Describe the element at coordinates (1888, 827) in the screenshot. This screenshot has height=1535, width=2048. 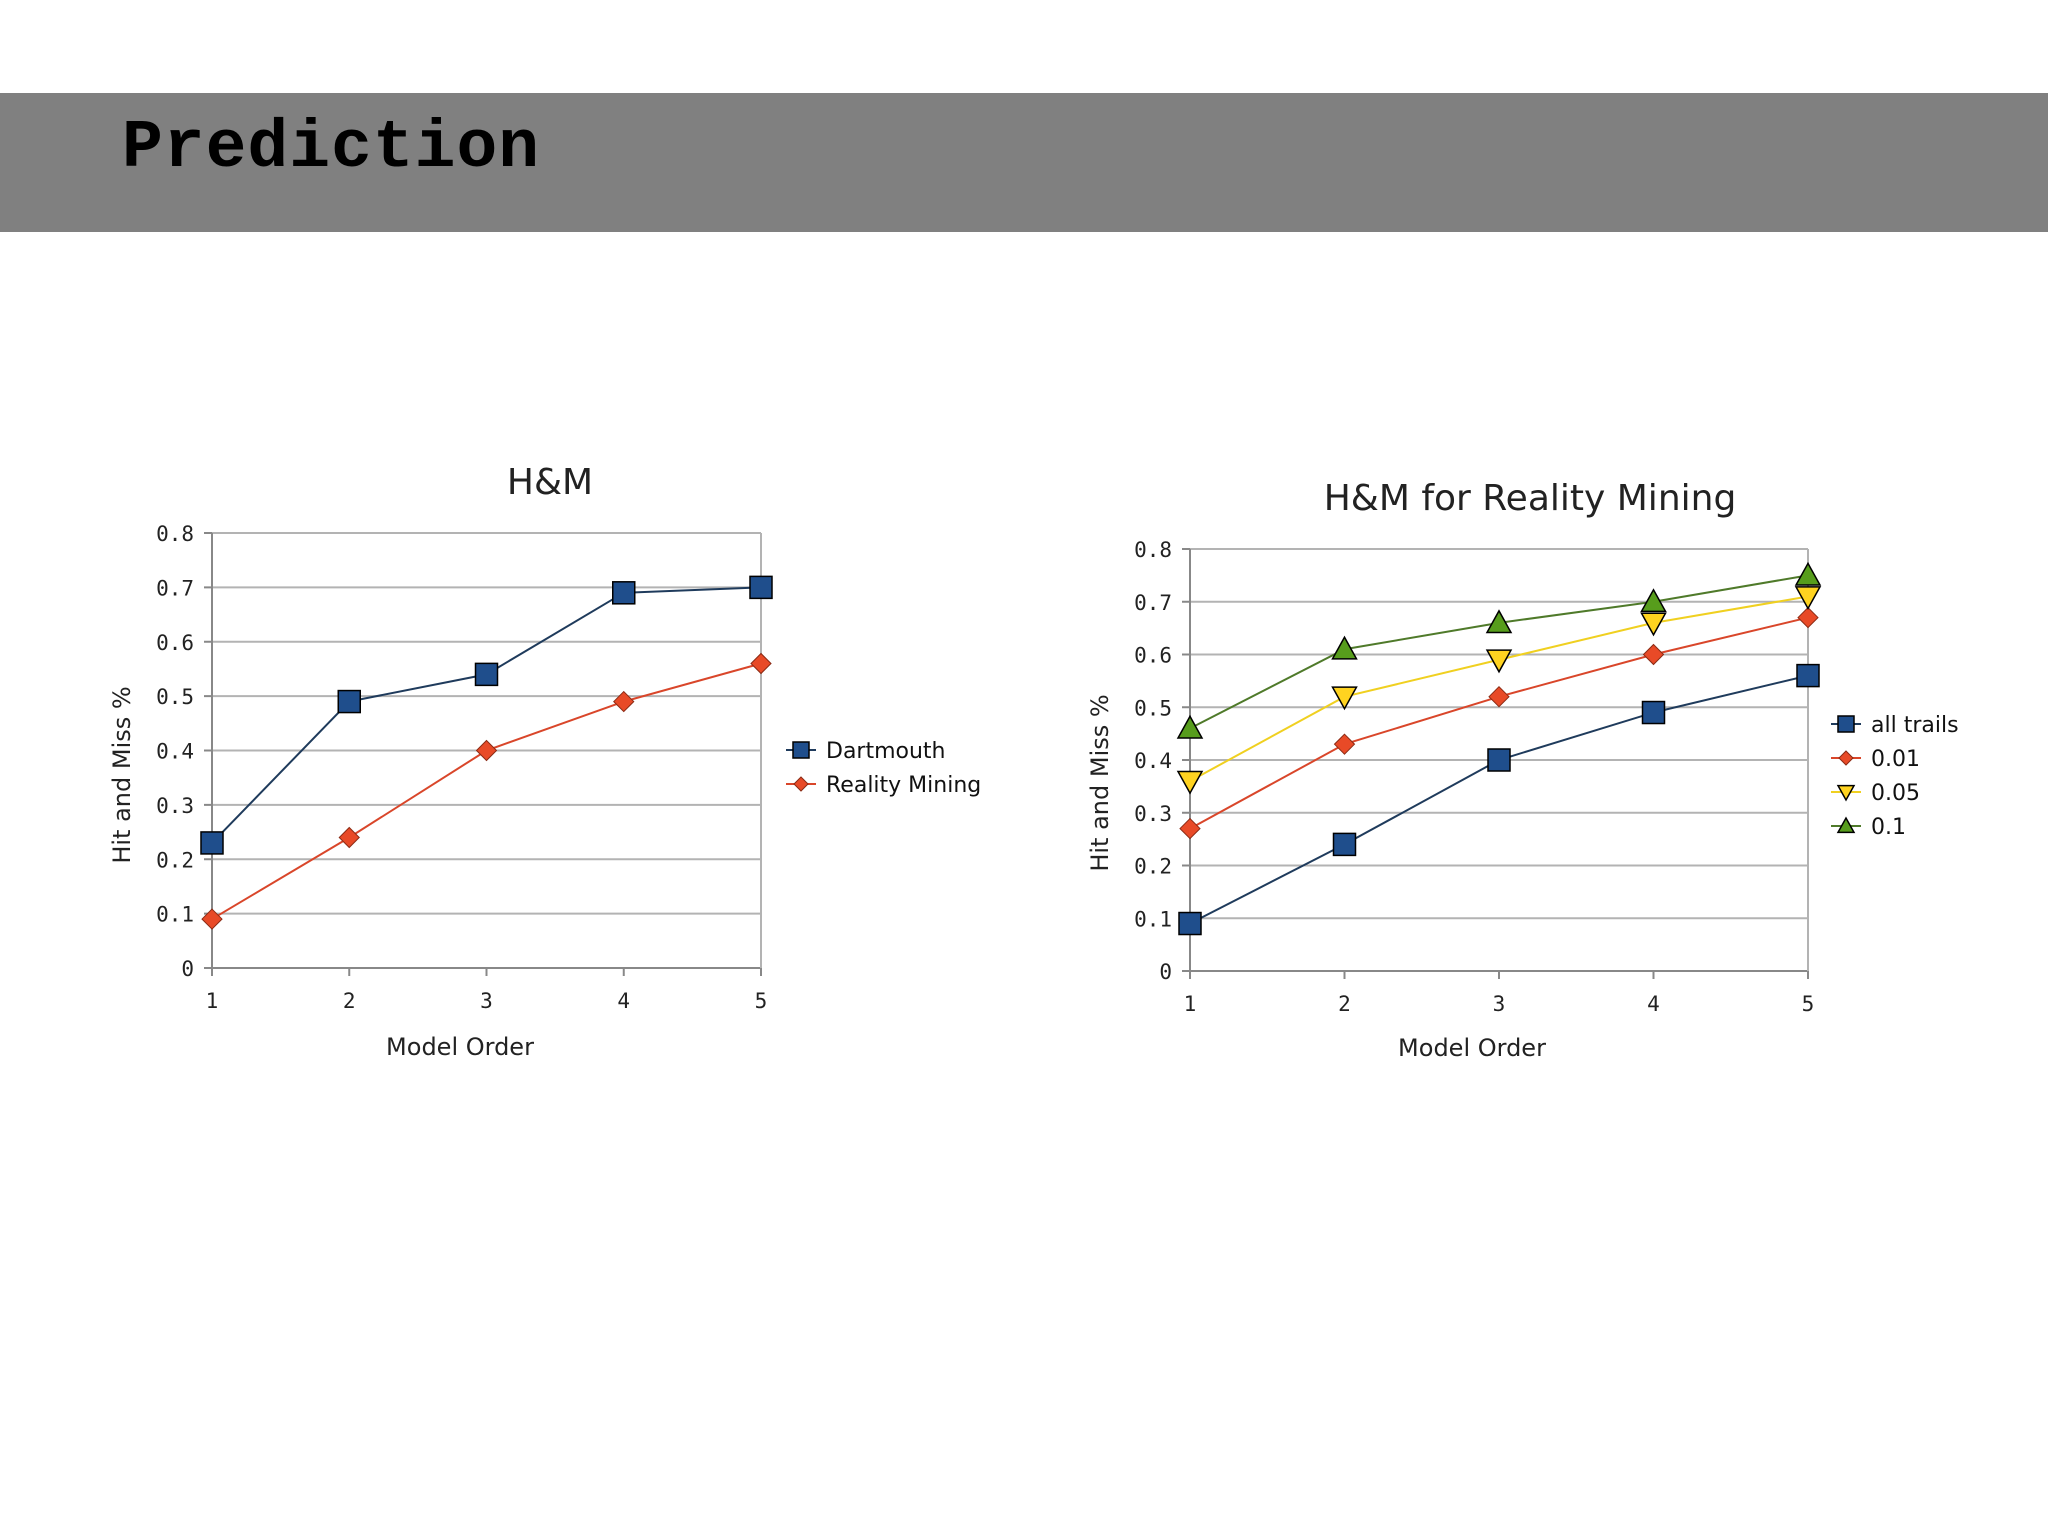
I see `legend-label: 0.1` at that location.